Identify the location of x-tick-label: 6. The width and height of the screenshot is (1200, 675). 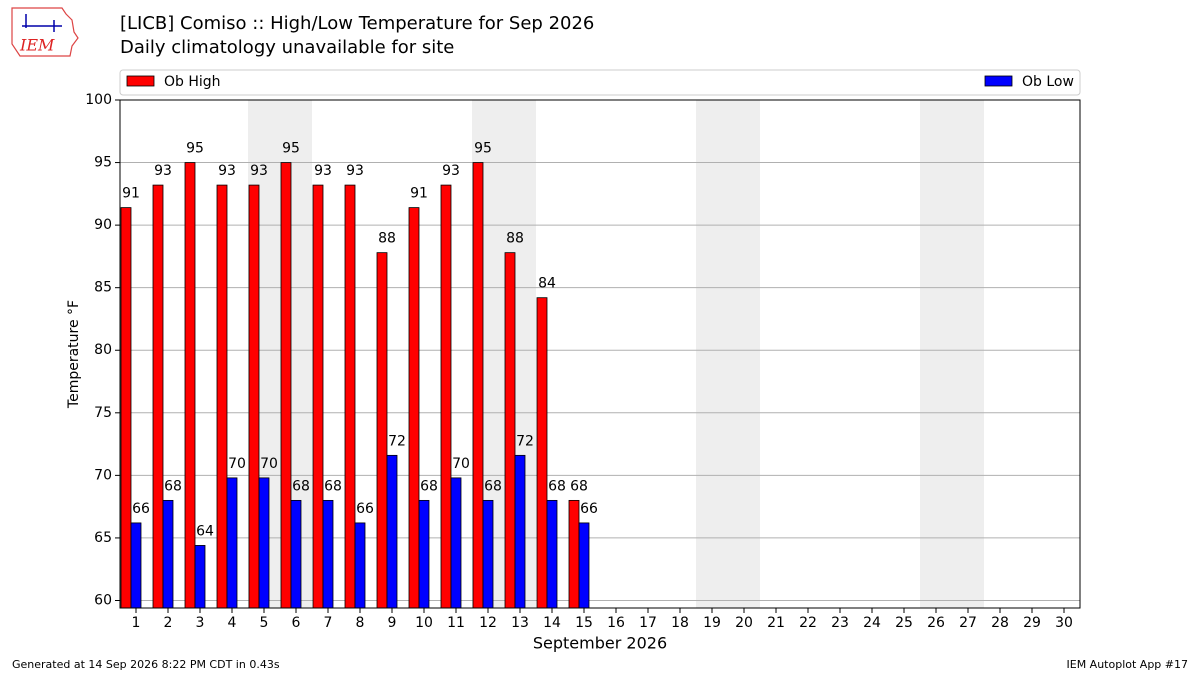
(296, 623).